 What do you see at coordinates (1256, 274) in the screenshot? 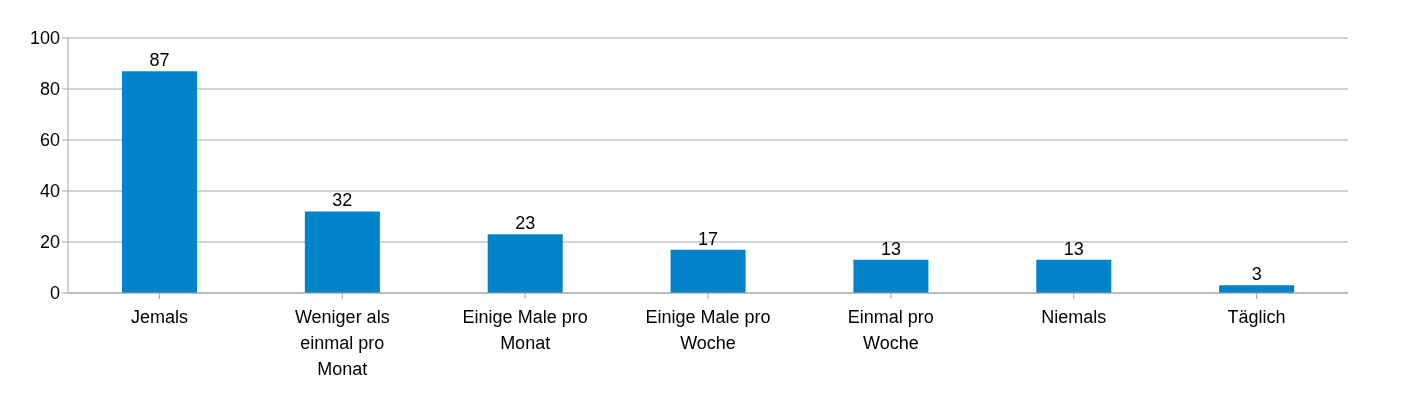
I see `data-label: 3` at bounding box center [1256, 274].